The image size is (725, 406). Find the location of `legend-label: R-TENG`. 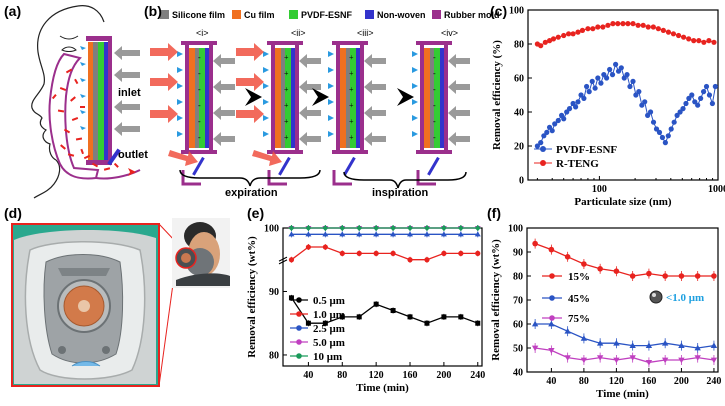

legend-label: R-TENG is located at coordinates (577, 164).